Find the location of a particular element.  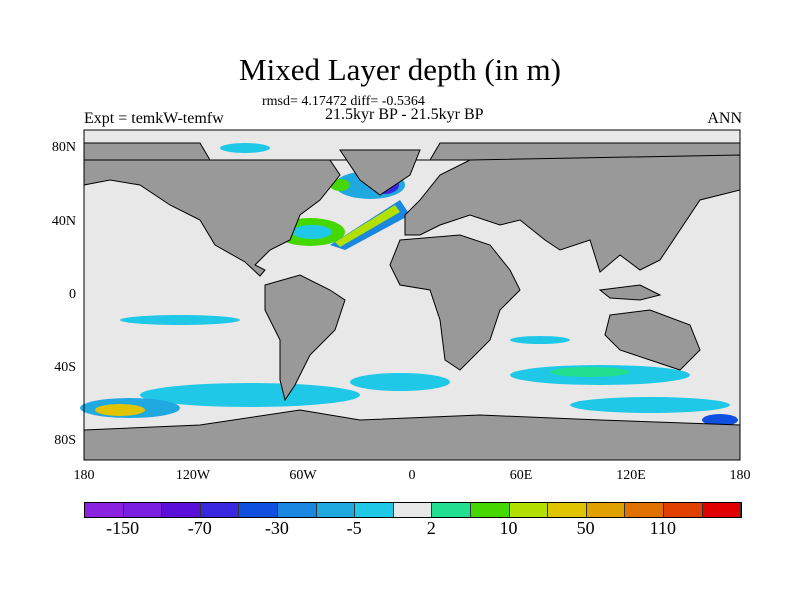

colorbar-label: -150 is located at coordinates (123, 528).